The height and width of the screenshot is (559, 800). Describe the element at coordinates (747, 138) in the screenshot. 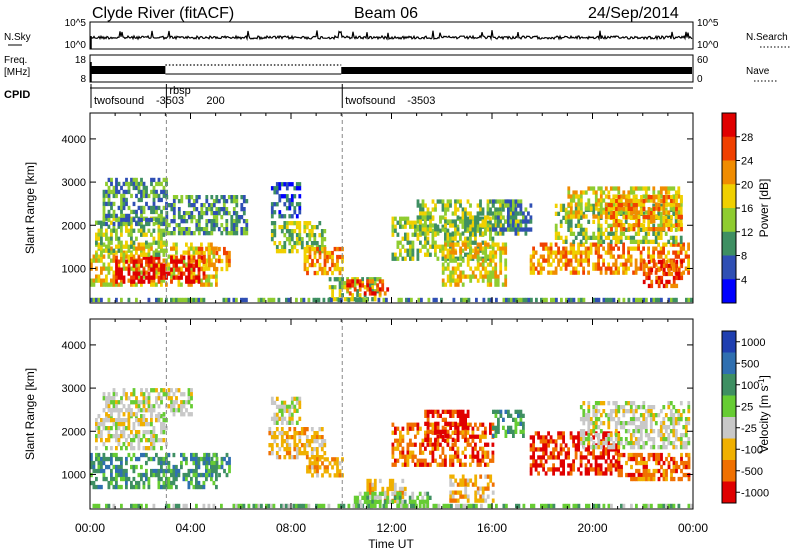

I see `power-cbar-tick-6: 28` at that location.